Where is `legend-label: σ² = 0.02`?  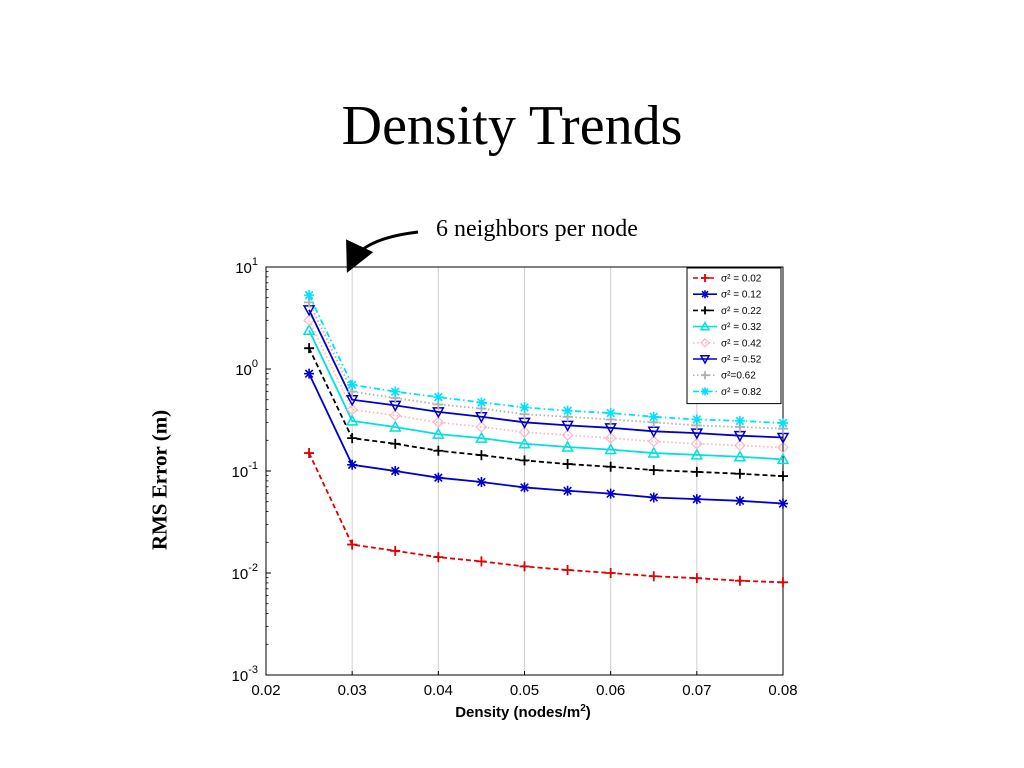
legend-label: σ² = 0.02 is located at coordinates (741, 279).